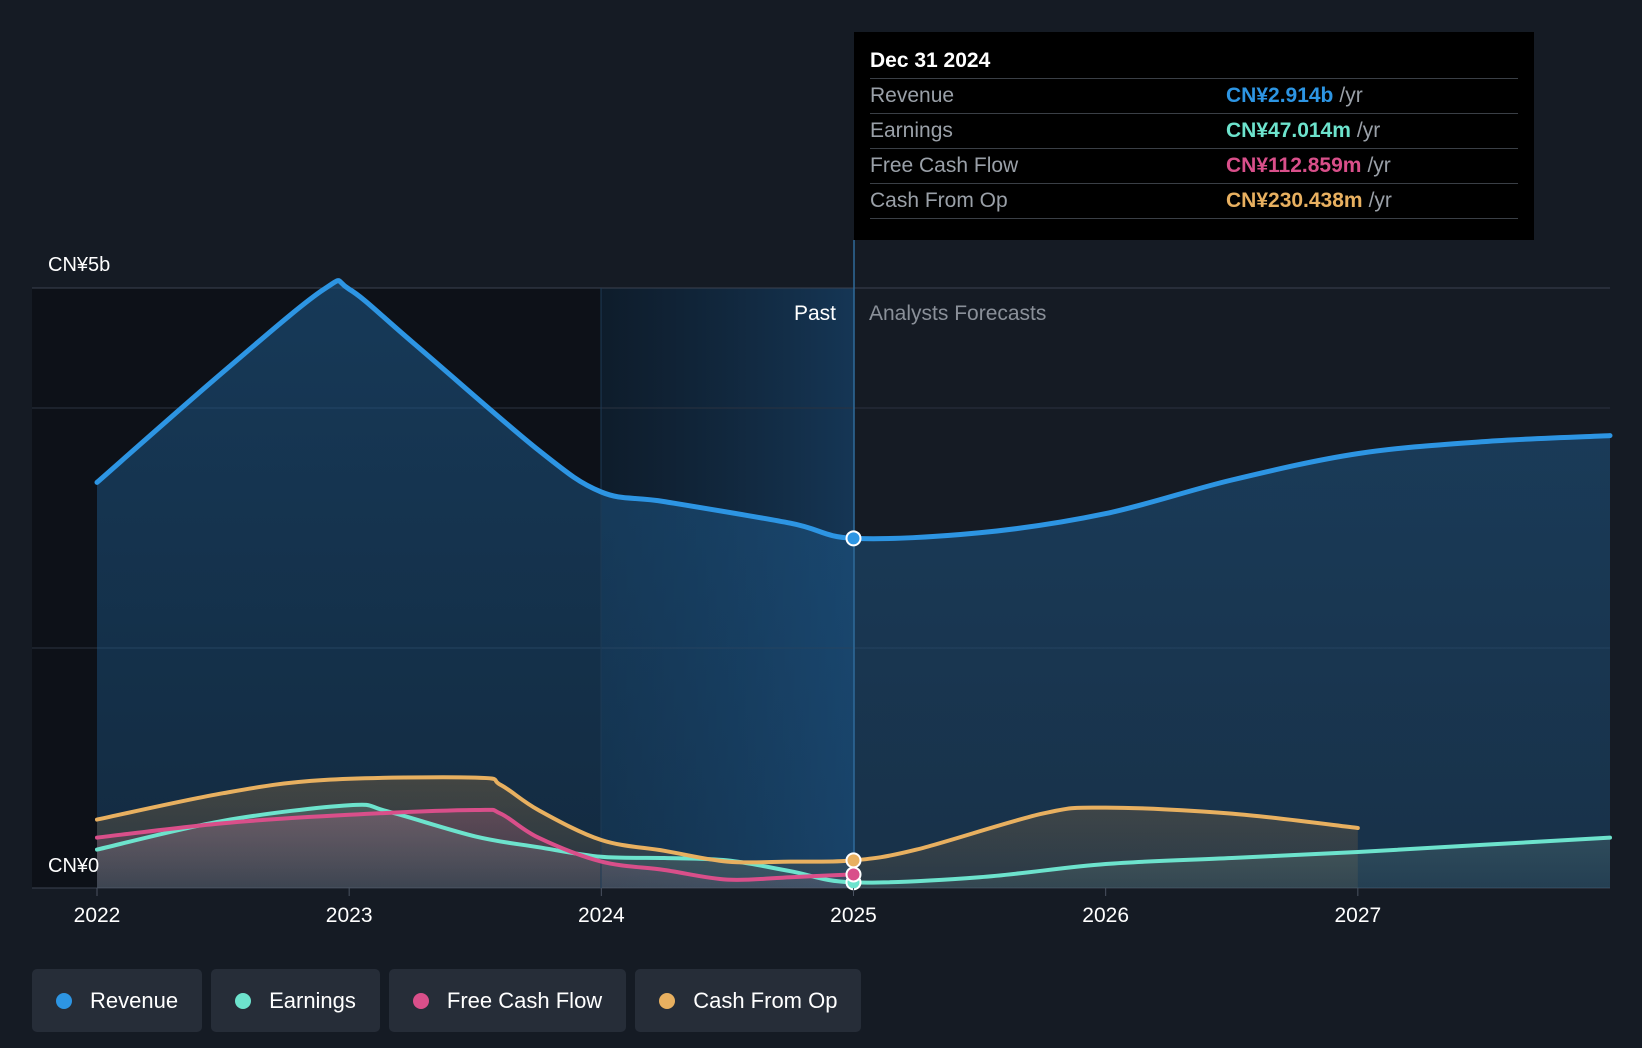 The image size is (1642, 1048). I want to click on tooltip-label: Free Cash Flow, so click(944, 165).